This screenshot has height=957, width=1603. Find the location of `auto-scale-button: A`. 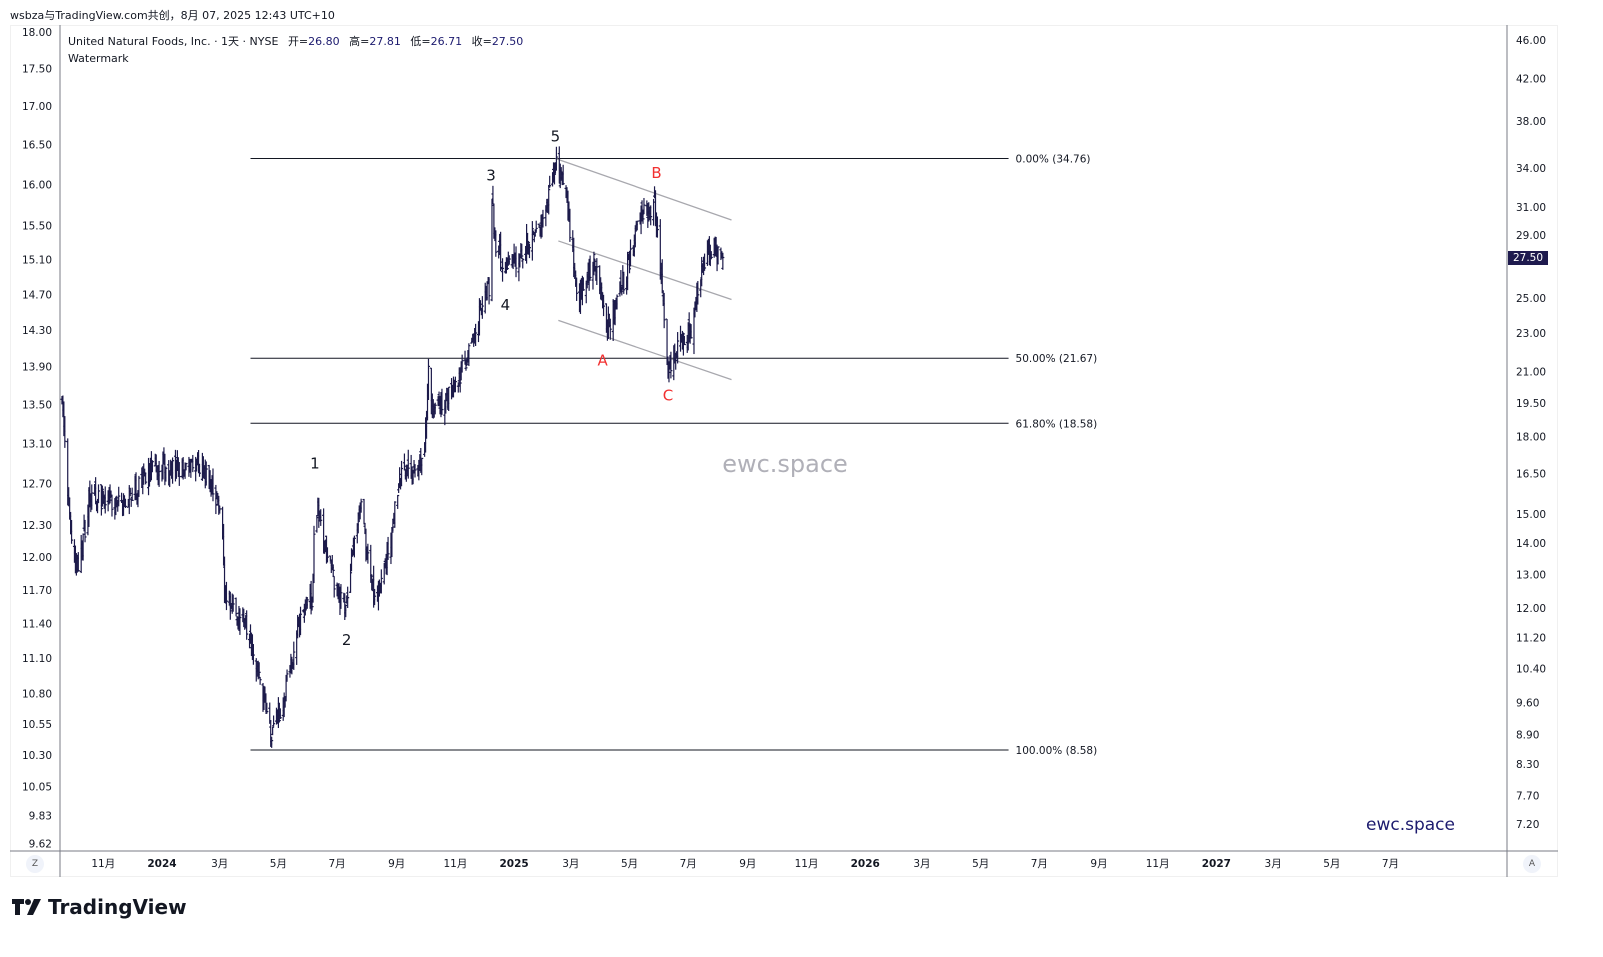

auto-scale-button: A is located at coordinates (1532, 864).